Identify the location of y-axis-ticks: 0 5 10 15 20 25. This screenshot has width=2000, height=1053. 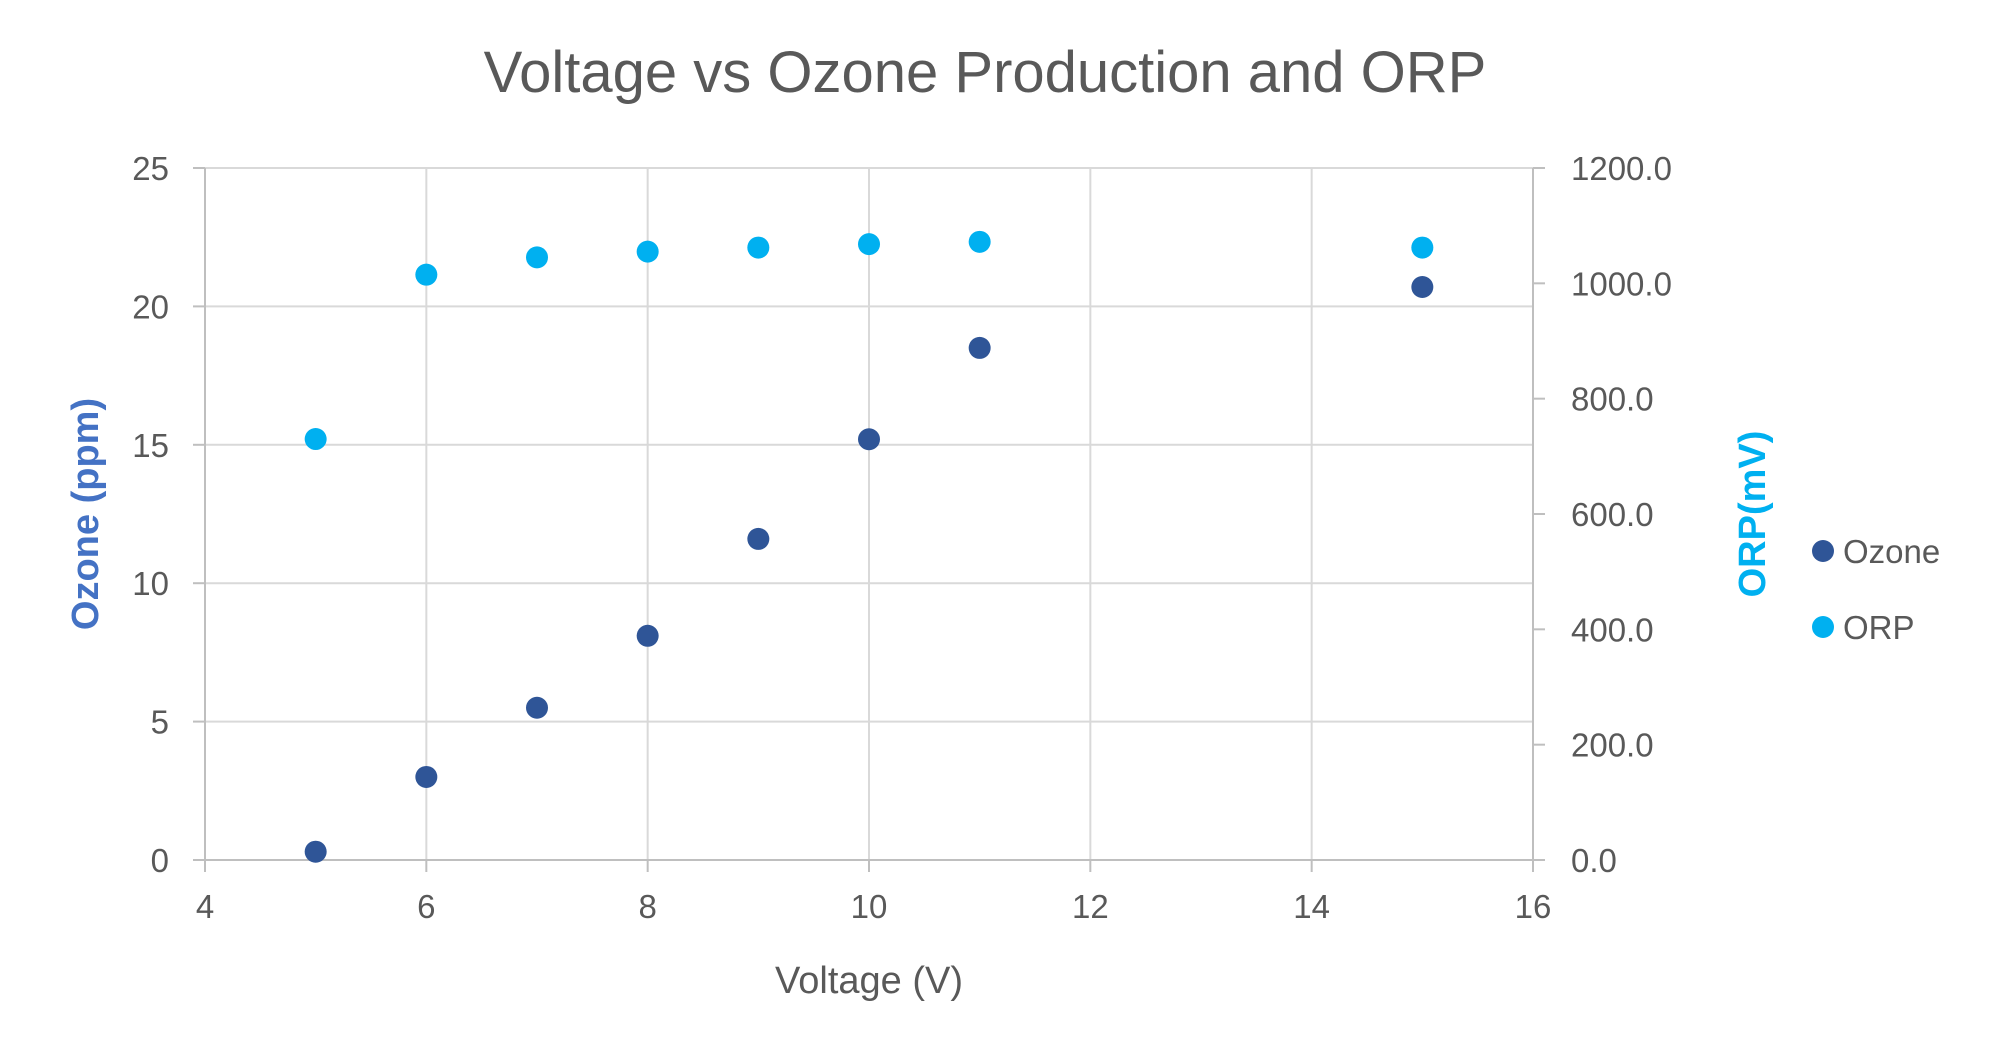
(150, 514).